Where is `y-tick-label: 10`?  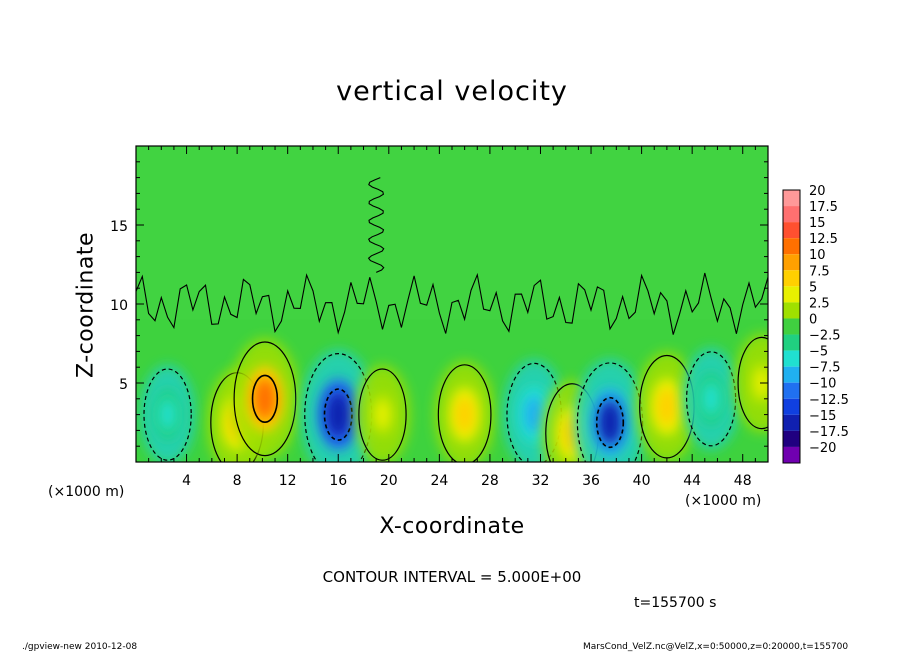 y-tick-label: 10 is located at coordinates (119, 306).